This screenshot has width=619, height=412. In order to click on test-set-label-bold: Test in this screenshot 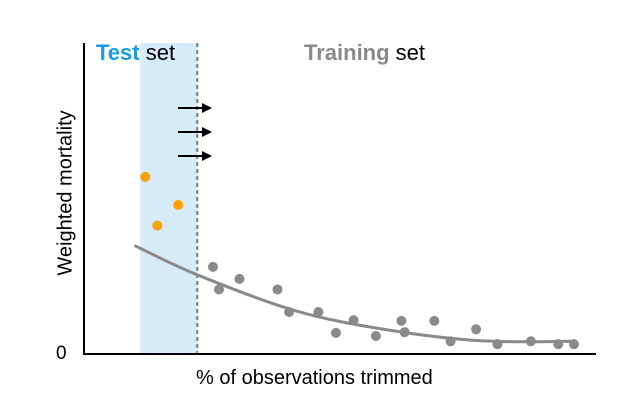, I will do `click(118, 52)`.